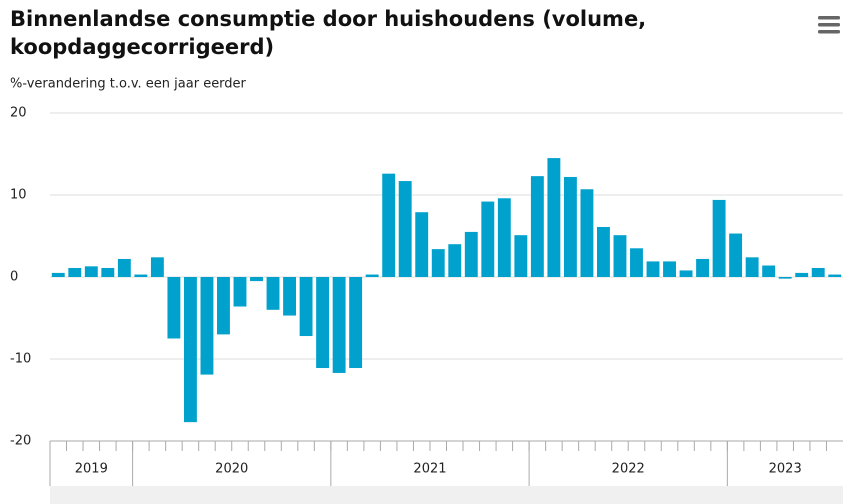 This screenshot has height=504, width=858. I want to click on y-tick-label: 10, so click(18, 195).